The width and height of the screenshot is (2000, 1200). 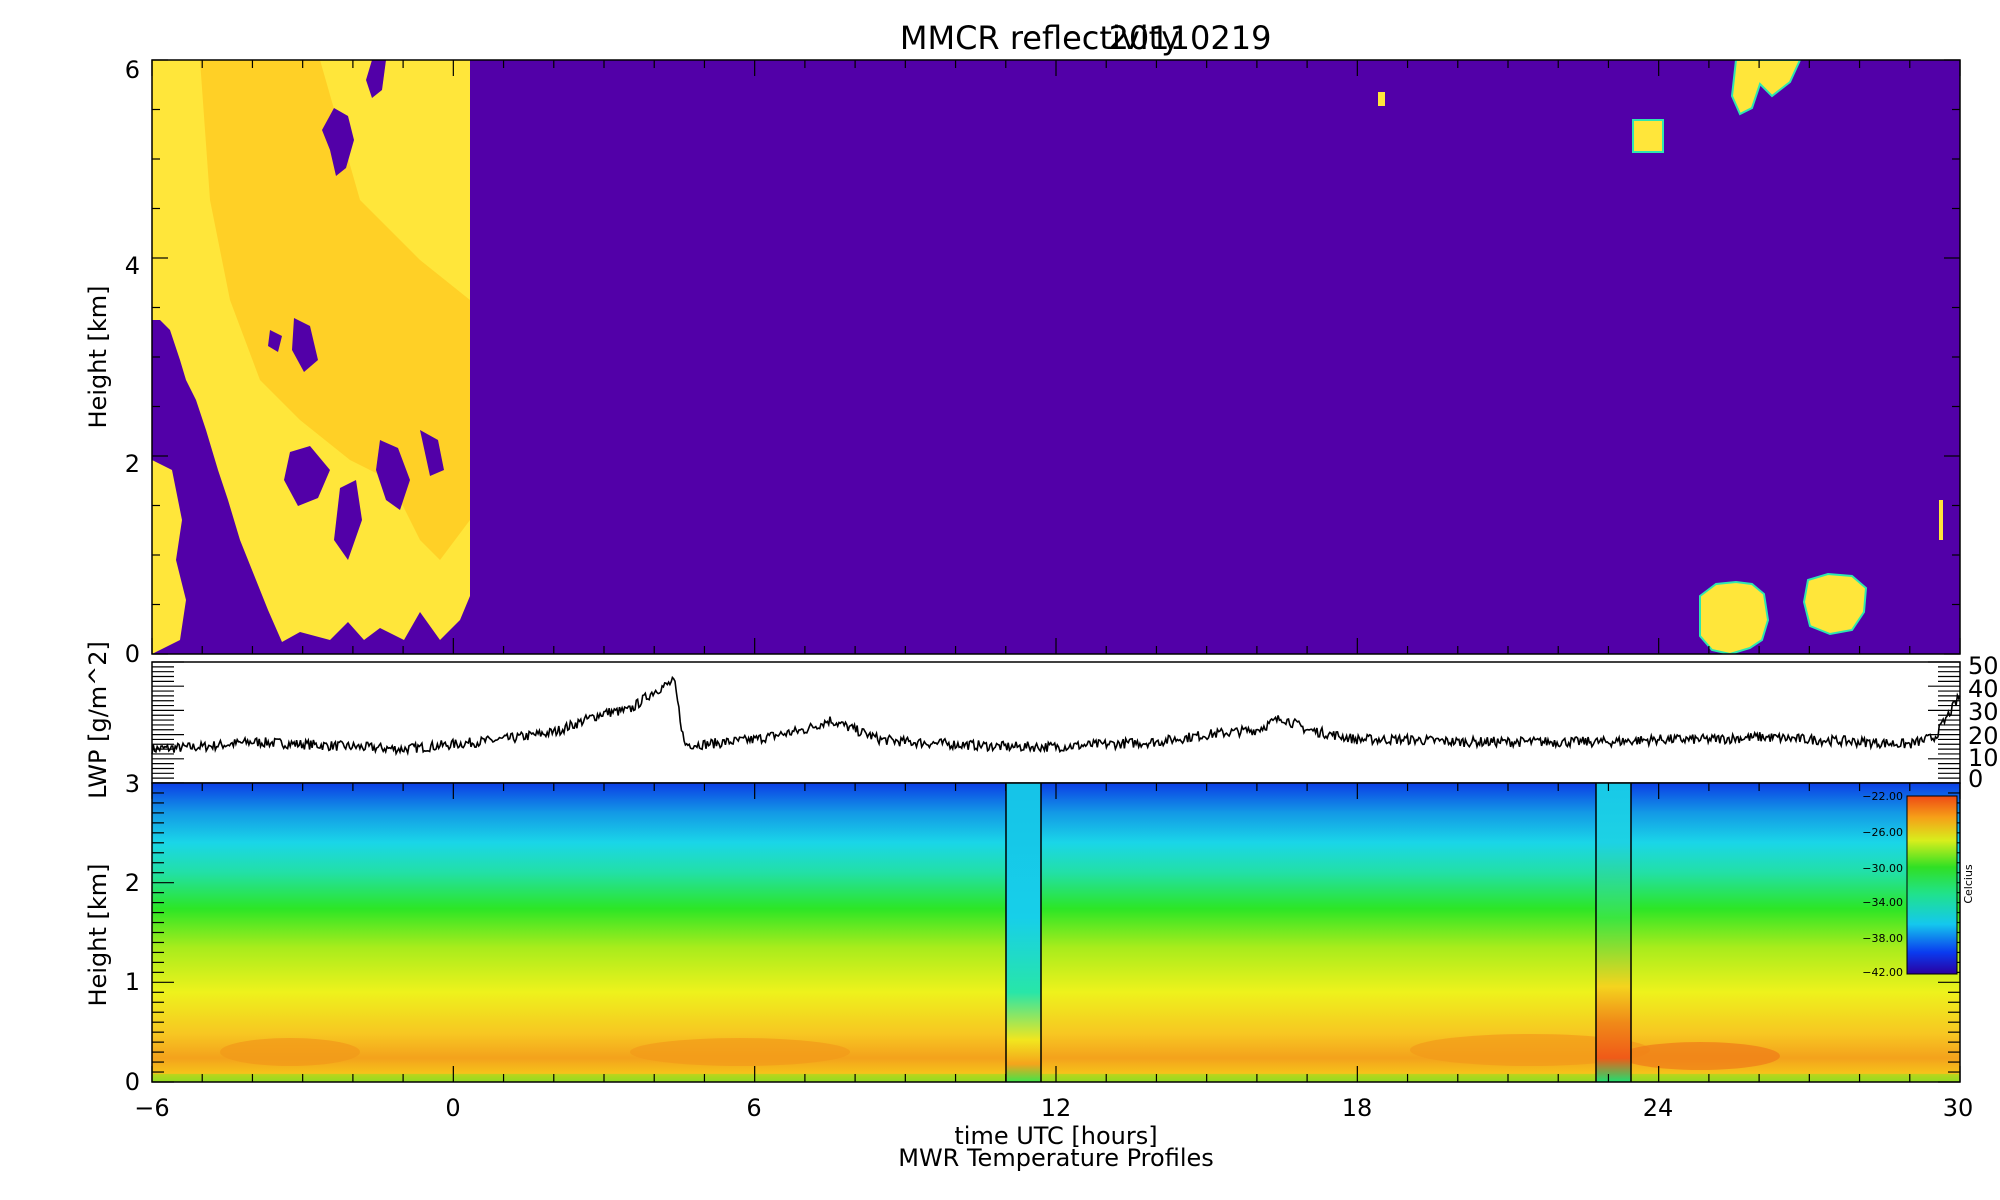 I want to click on x-tick-label: 12, so click(x=1056, y=1108).